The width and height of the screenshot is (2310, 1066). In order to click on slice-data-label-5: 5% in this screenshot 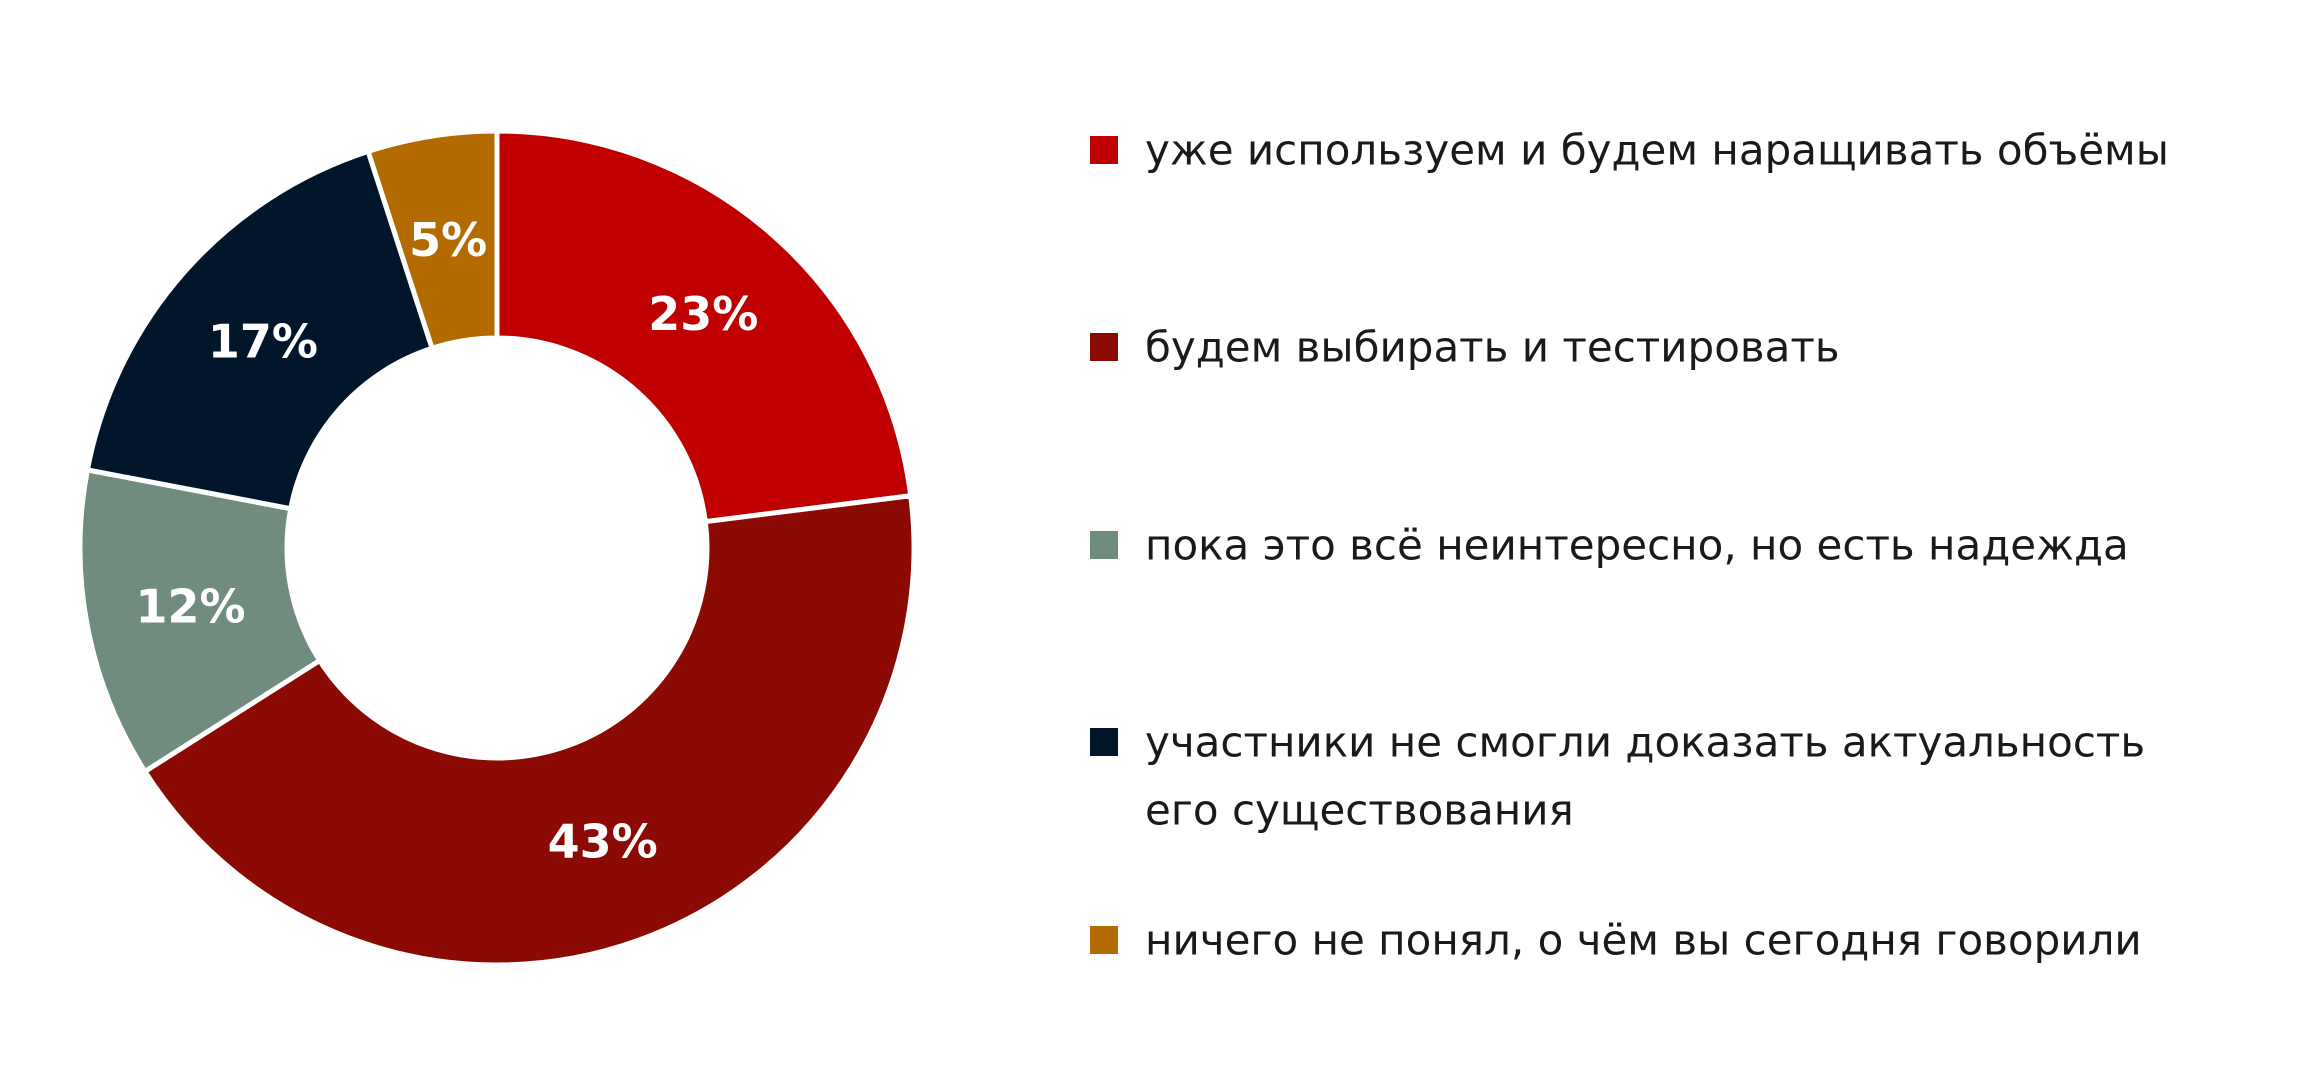, I will do `click(448, 240)`.